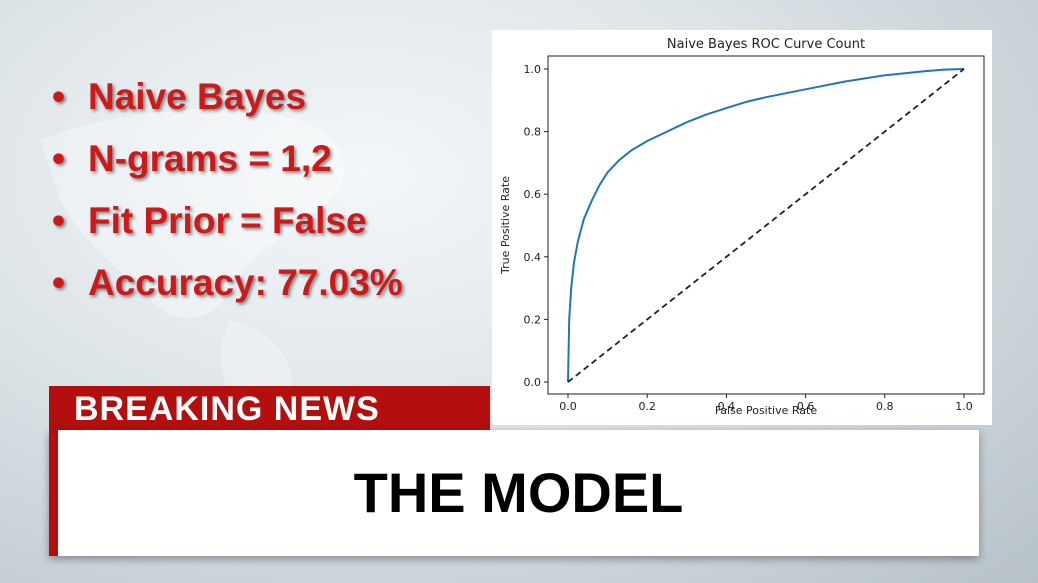 This screenshot has height=583, width=1038. What do you see at coordinates (518, 492) in the screenshot?
I see `headline-text: THE MODEL` at bounding box center [518, 492].